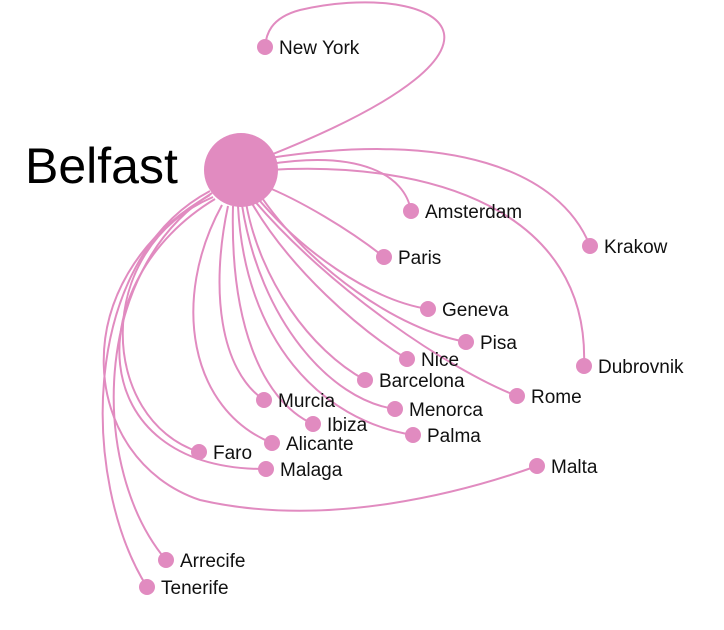  I want to click on destination-arrecife: Arrecife, so click(201, 561).